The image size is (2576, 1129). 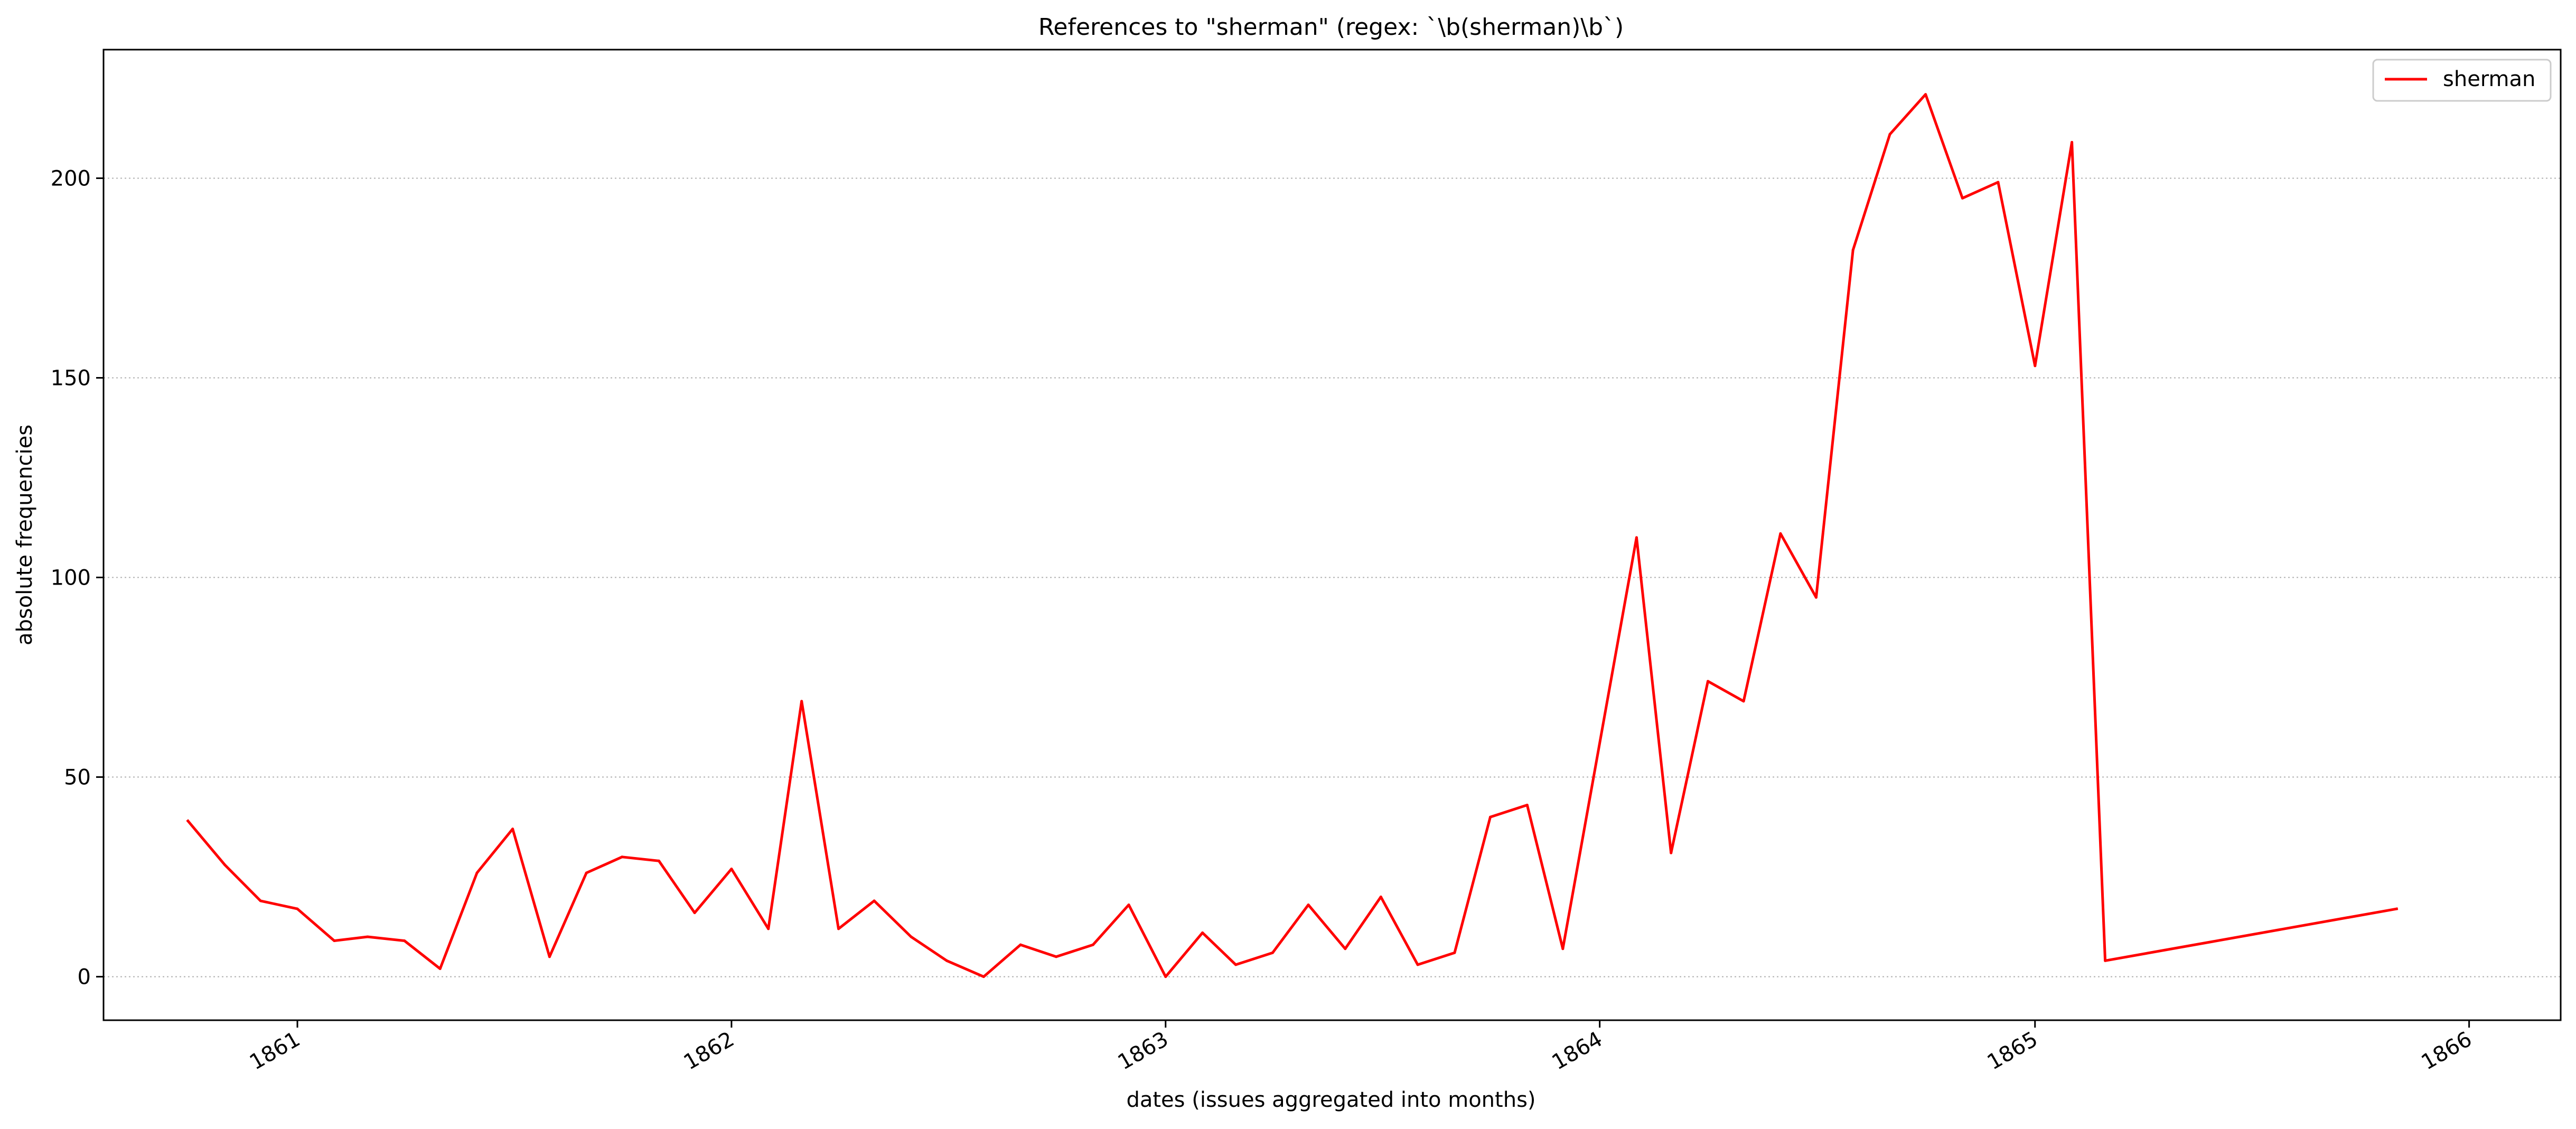 What do you see at coordinates (71, 178) in the screenshot?
I see `y-tick-label: 200` at bounding box center [71, 178].